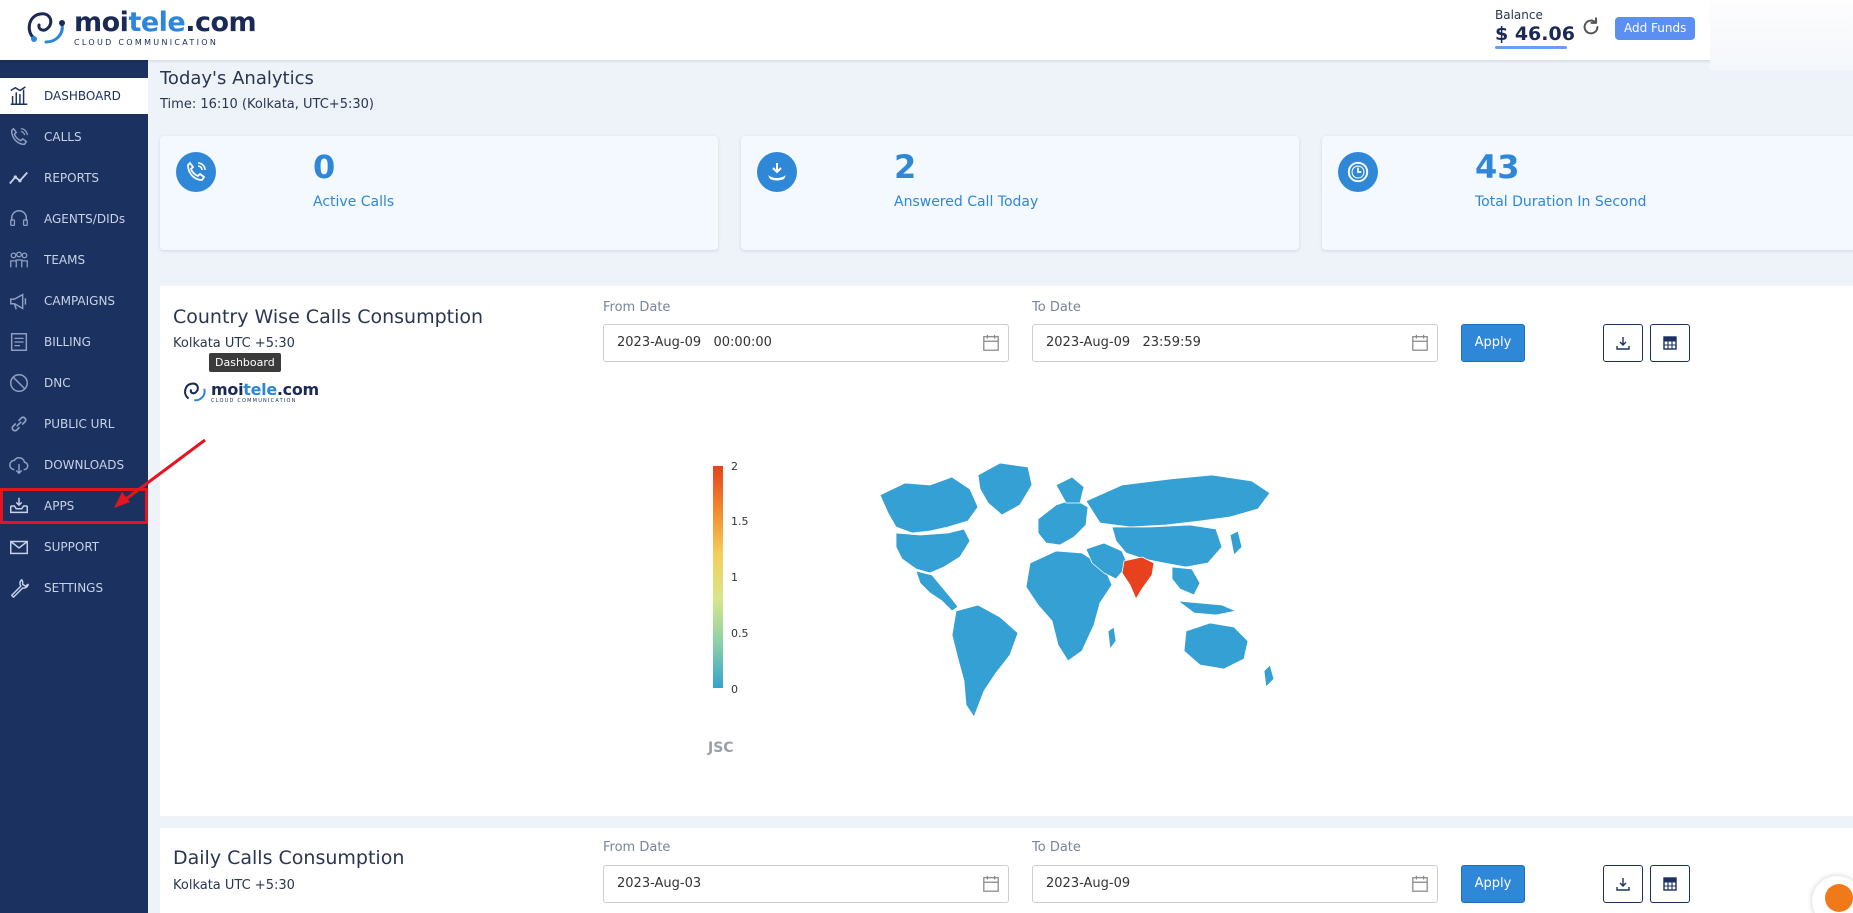 The width and height of the screenshot is (1853, 913). Describe the element at coordinates (1138, 578) in the screenshot. I see `map-region-india` at that location.